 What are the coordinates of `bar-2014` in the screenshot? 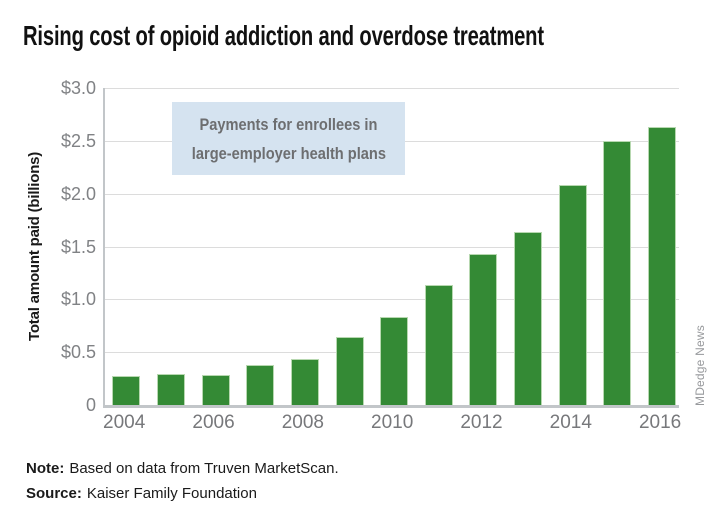 It's located at (572, 295).